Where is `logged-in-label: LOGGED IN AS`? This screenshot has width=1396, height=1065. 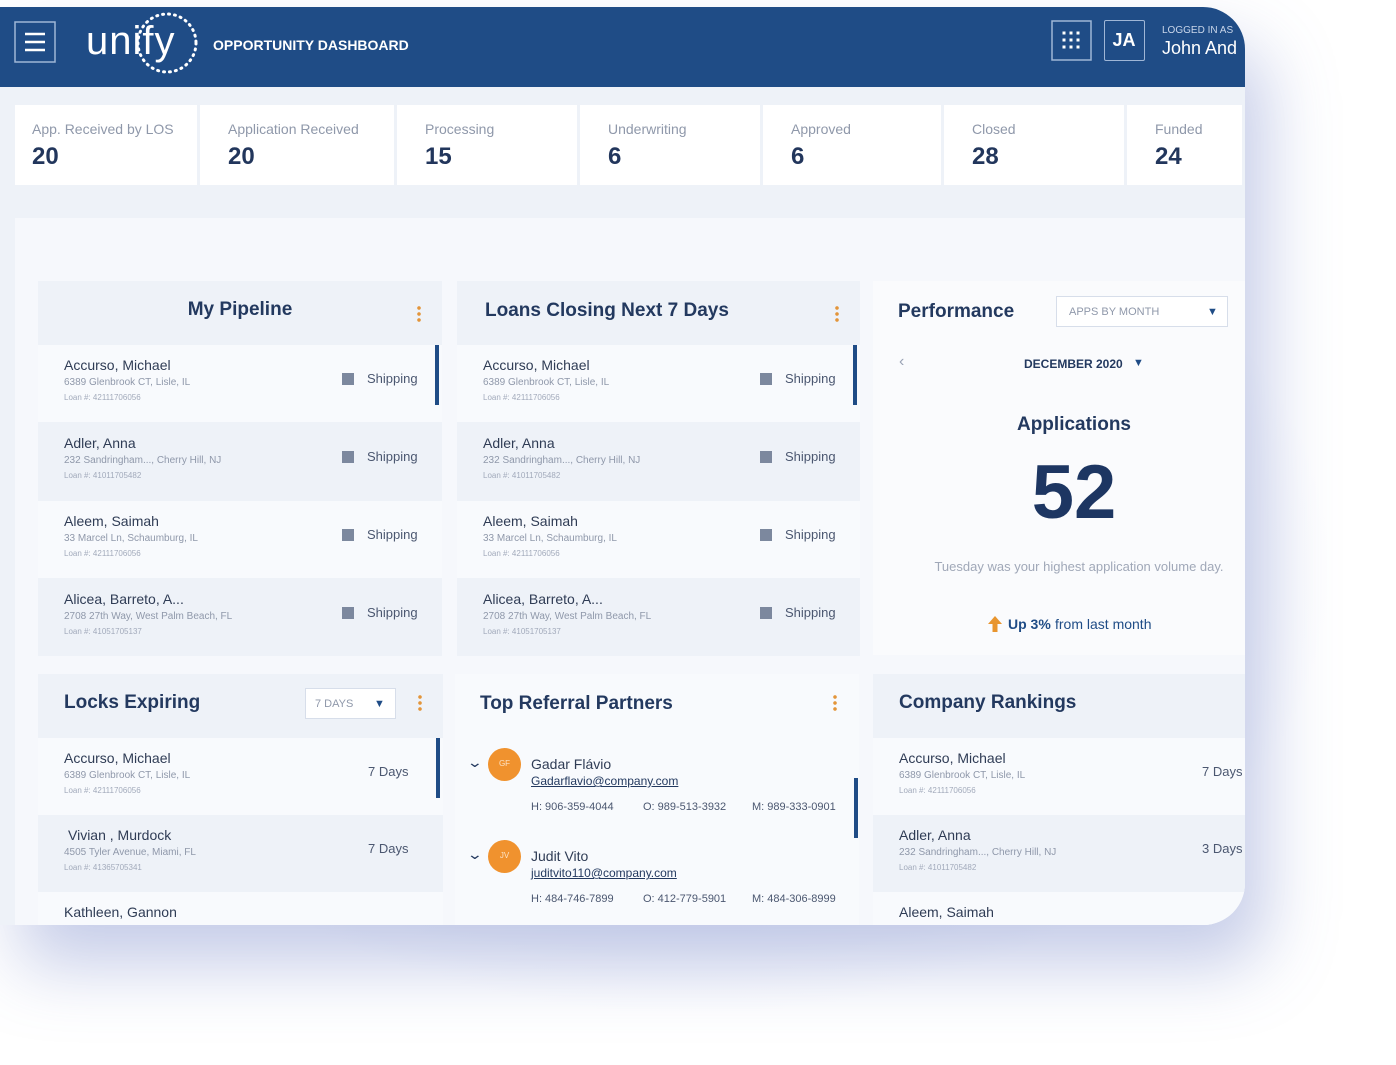
logged-in-label: LOGGED IN AS is located at coordinates (1198, 30).